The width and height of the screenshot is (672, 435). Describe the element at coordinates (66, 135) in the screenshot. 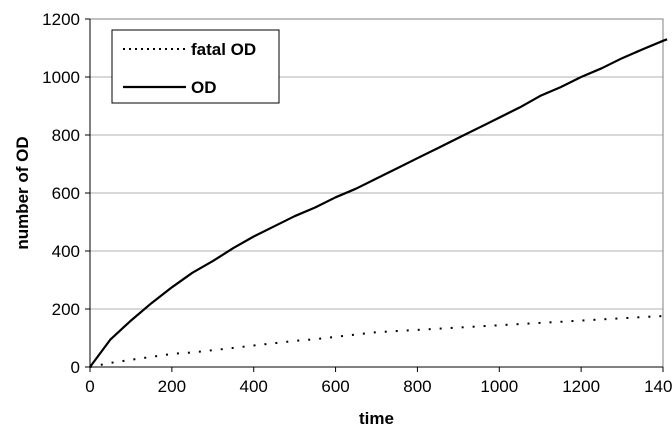

I see `y-tick-label-800: 800` at that location.